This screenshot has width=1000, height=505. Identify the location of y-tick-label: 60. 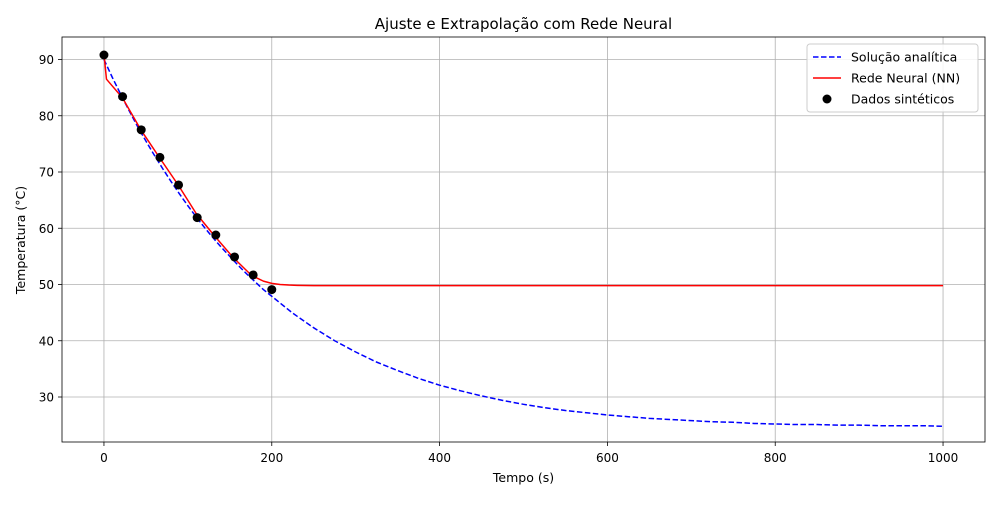
(46, 229).